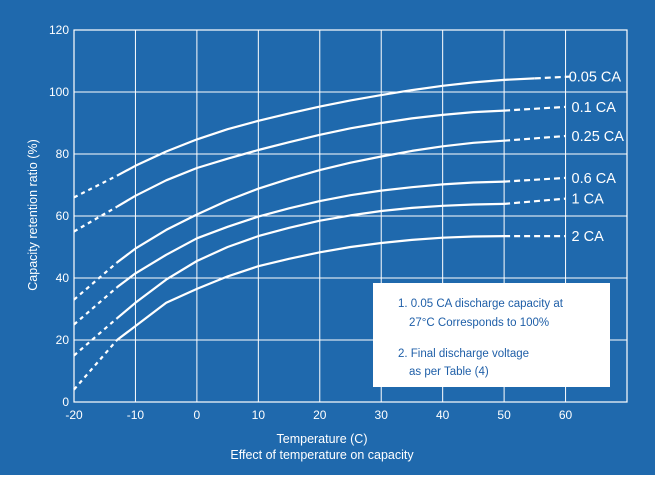 The image size is (655, 480). What do you see at coordinates (504, 415) in the screenshot?
I see `x-tick-label: 50` at bounding box center [504, 415].